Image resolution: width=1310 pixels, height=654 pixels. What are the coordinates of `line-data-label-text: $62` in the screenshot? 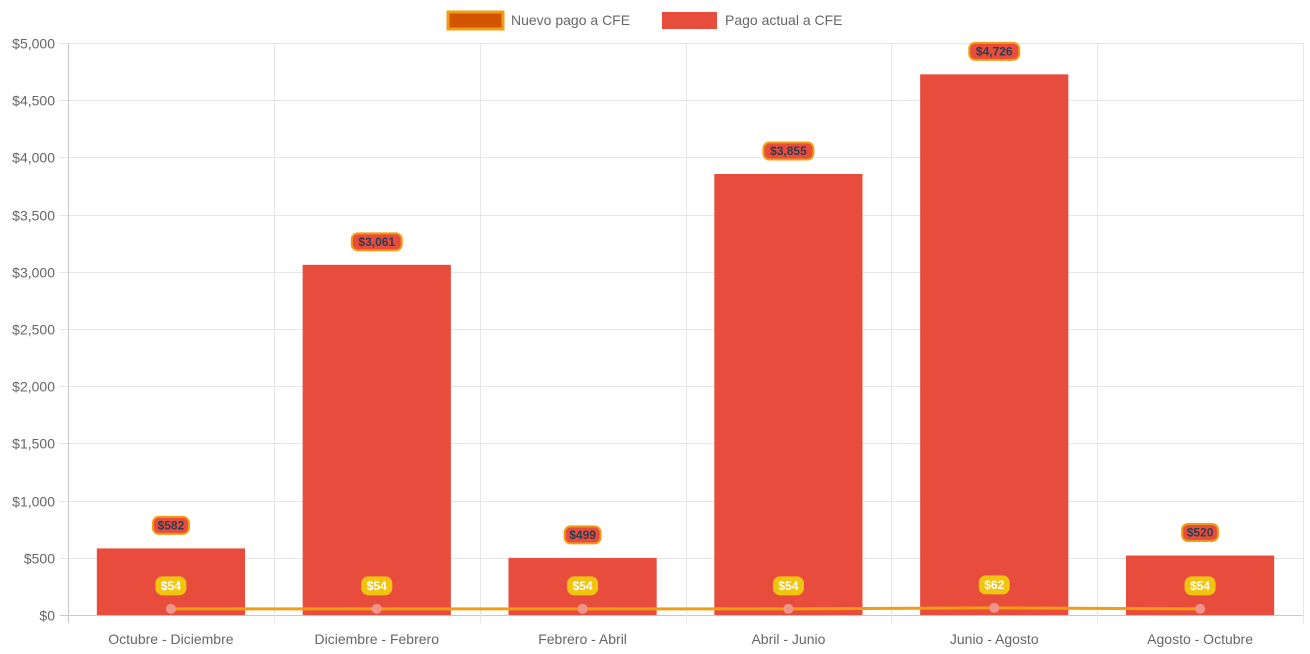 It's located at (994, 585).